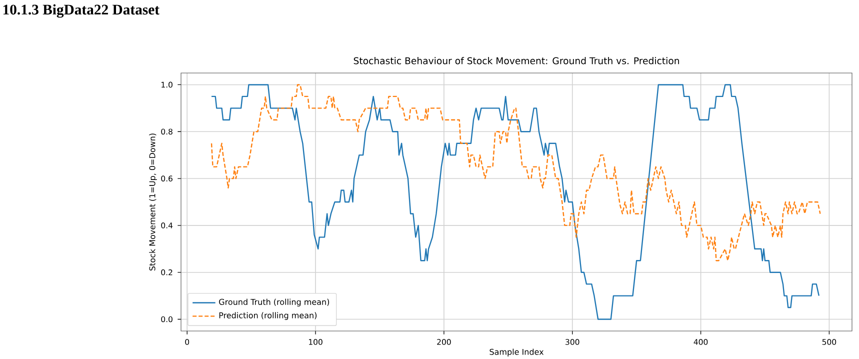  What do you see at coordinates (268, 316) in the screenshot?
I see `legend-label: Prediction (rolling mean)` at bounding box center [268, 316].